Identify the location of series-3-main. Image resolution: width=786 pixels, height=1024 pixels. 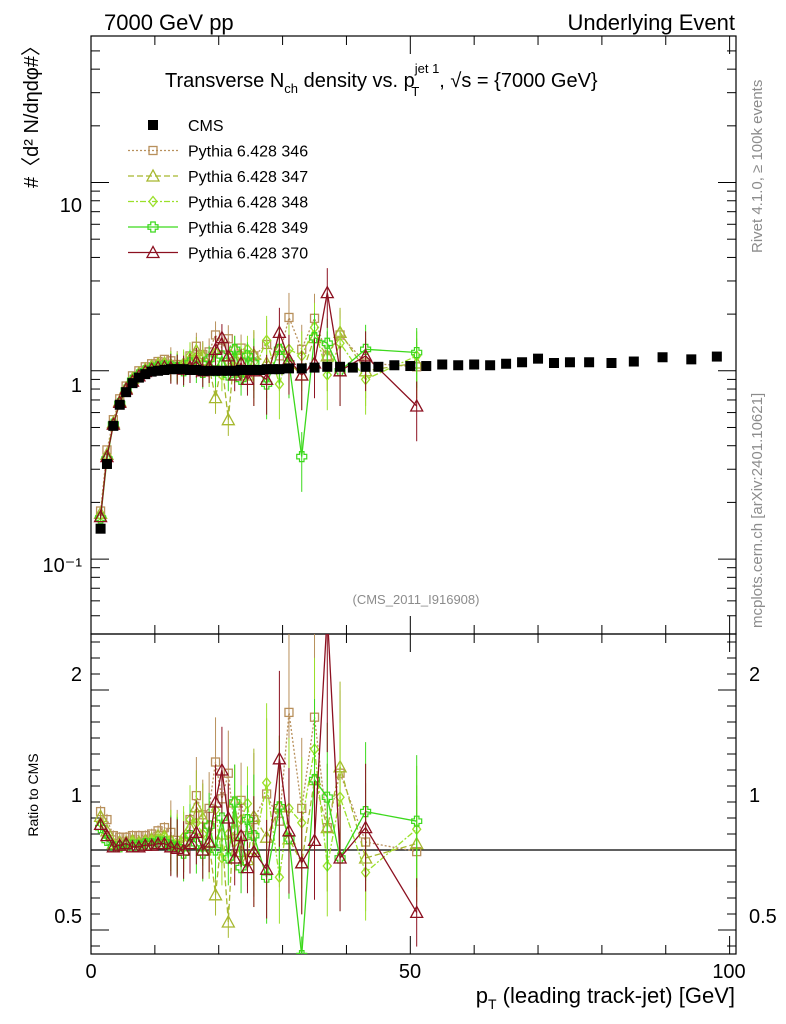
(258, 412).